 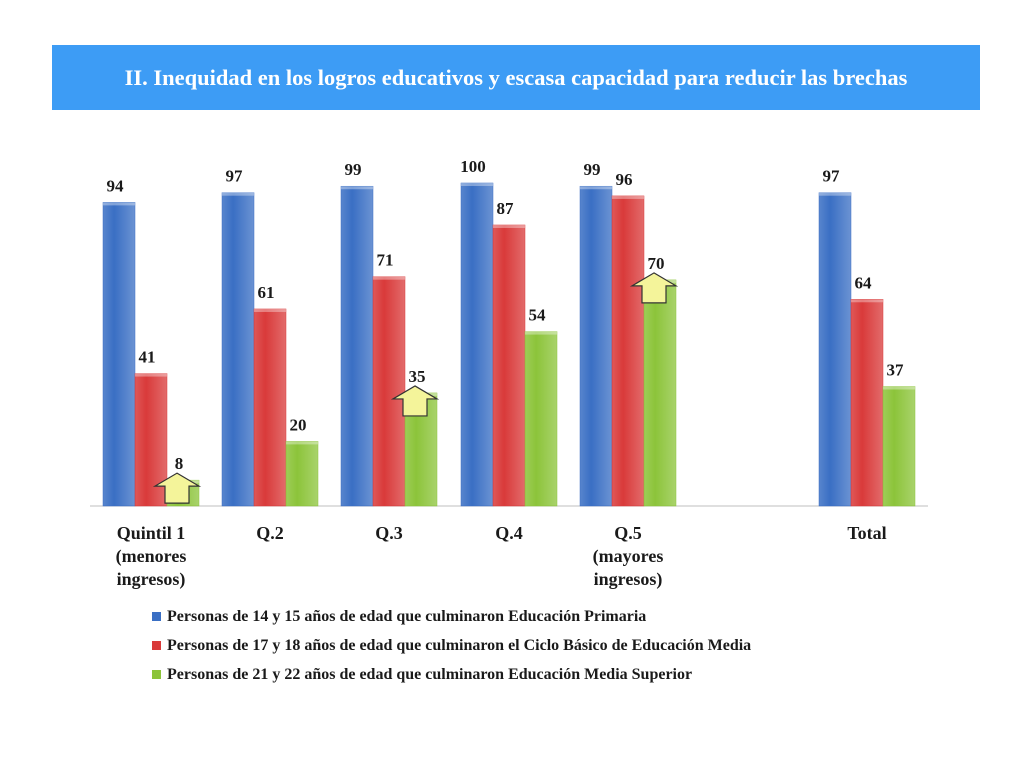 I want to click on legend-swatch-basico, so click(x=156, y=645).